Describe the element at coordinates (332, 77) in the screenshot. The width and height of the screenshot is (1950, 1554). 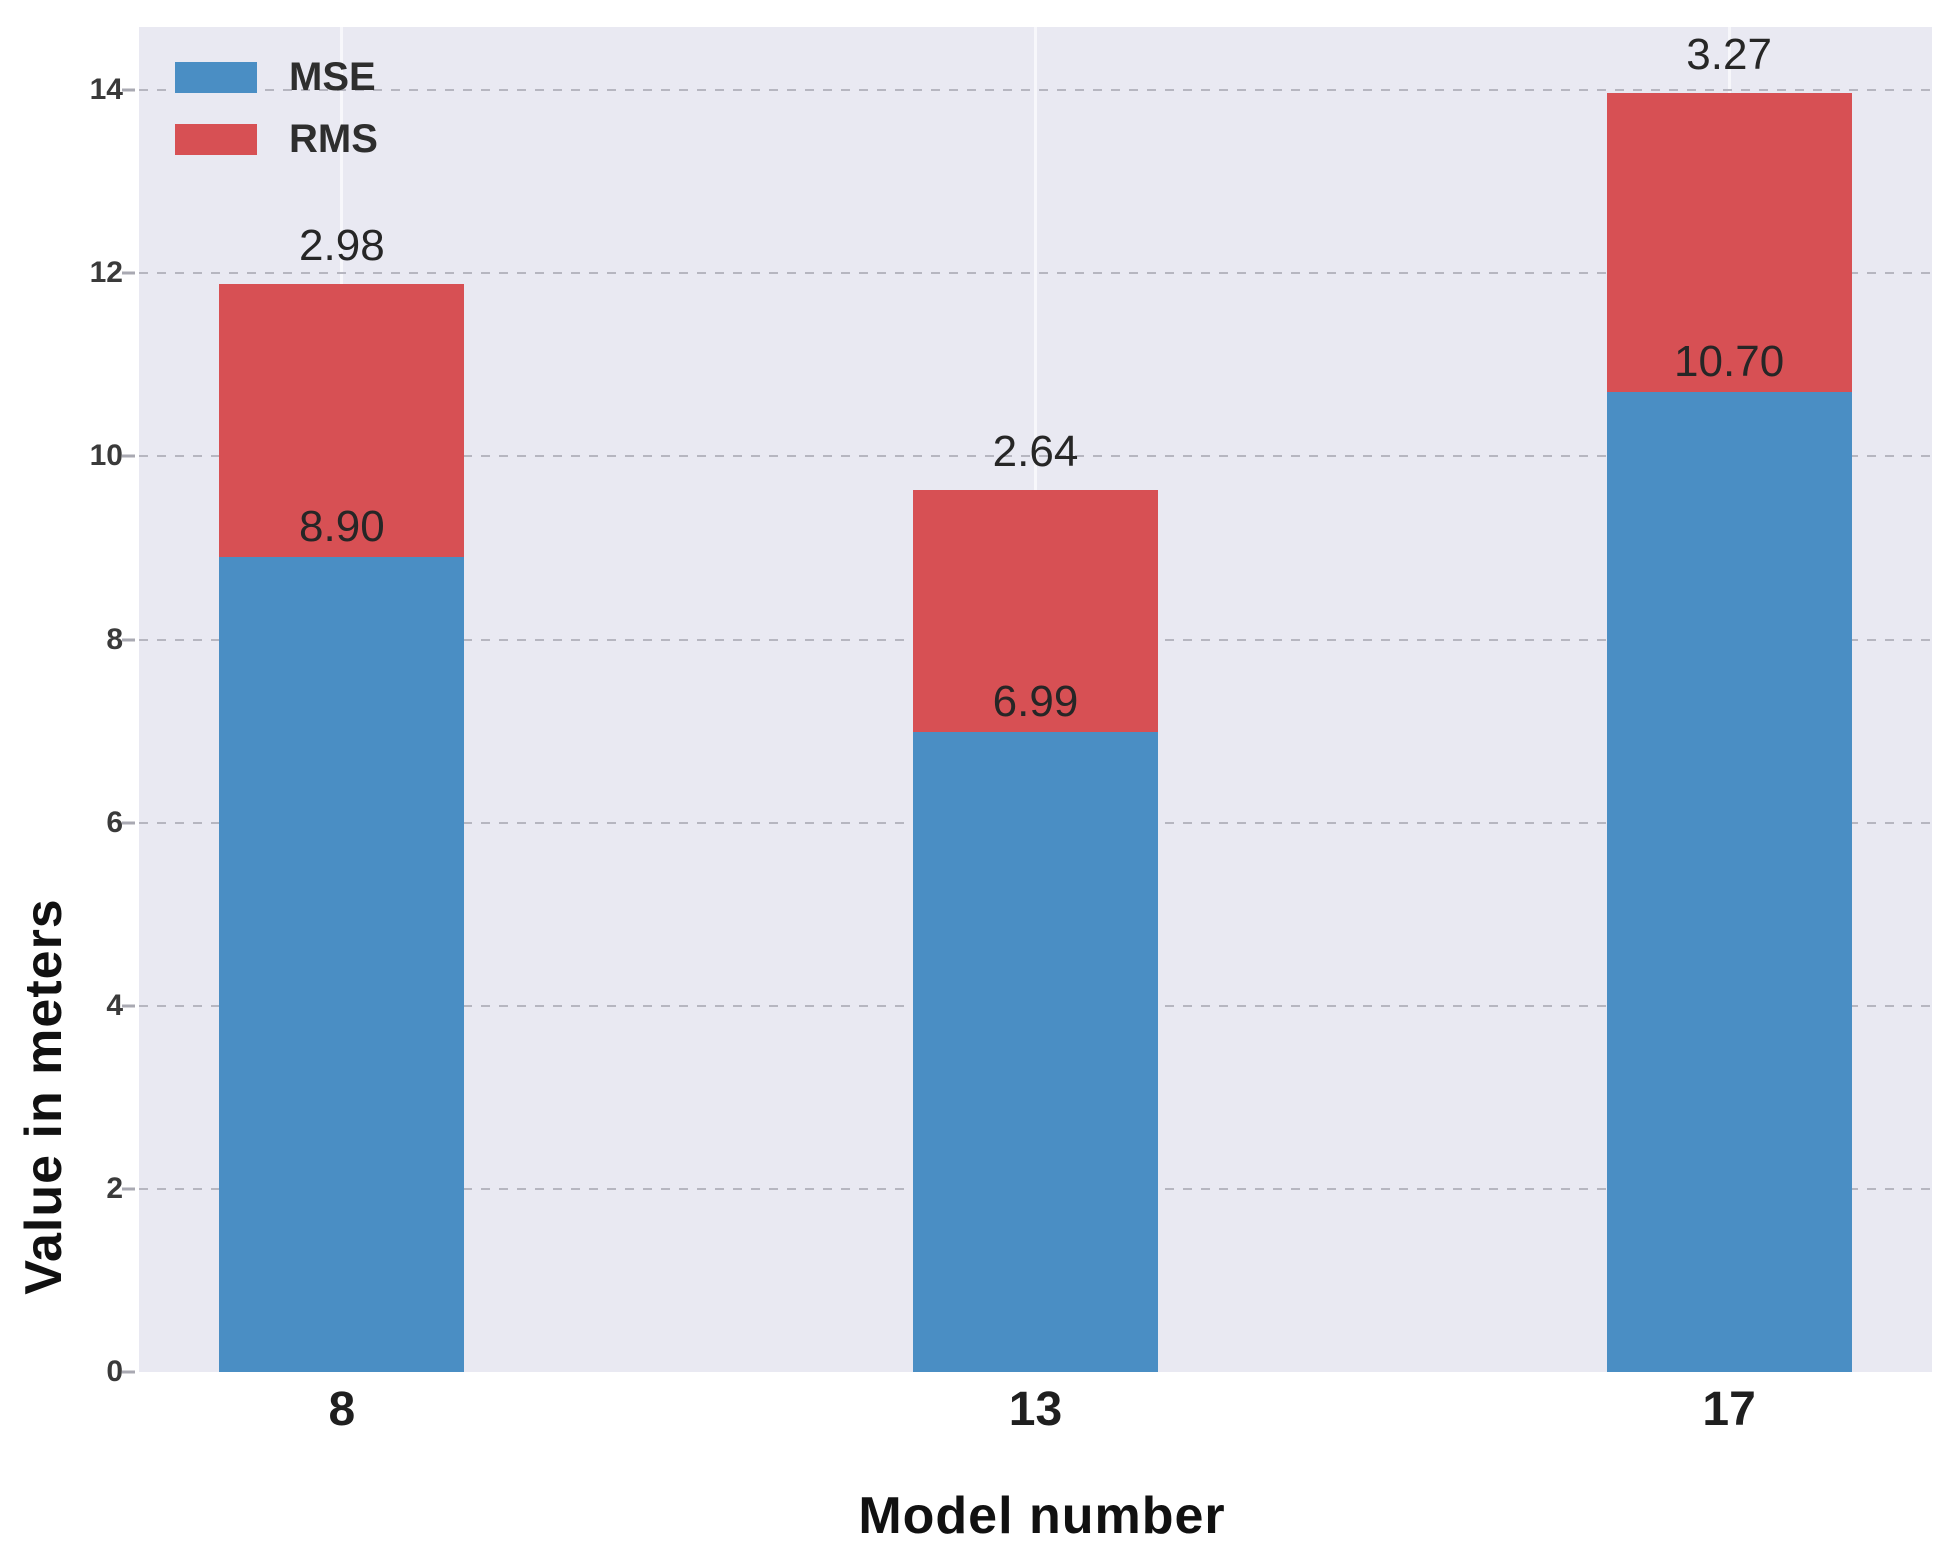
I see `legend-label-mse: MSE` at that location.